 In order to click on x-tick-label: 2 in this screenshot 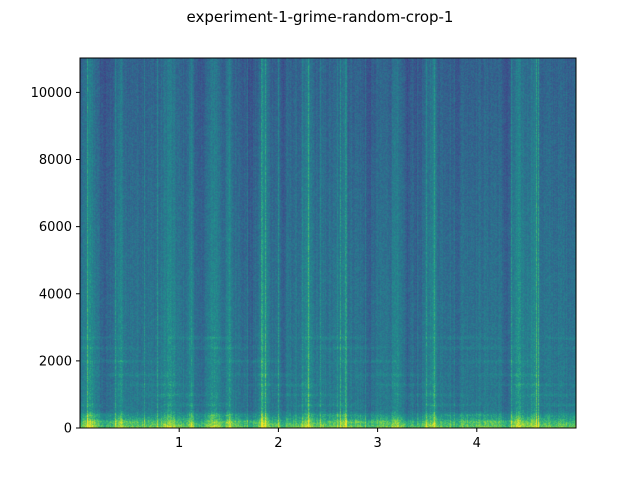, I will do `click(278, 443)`.